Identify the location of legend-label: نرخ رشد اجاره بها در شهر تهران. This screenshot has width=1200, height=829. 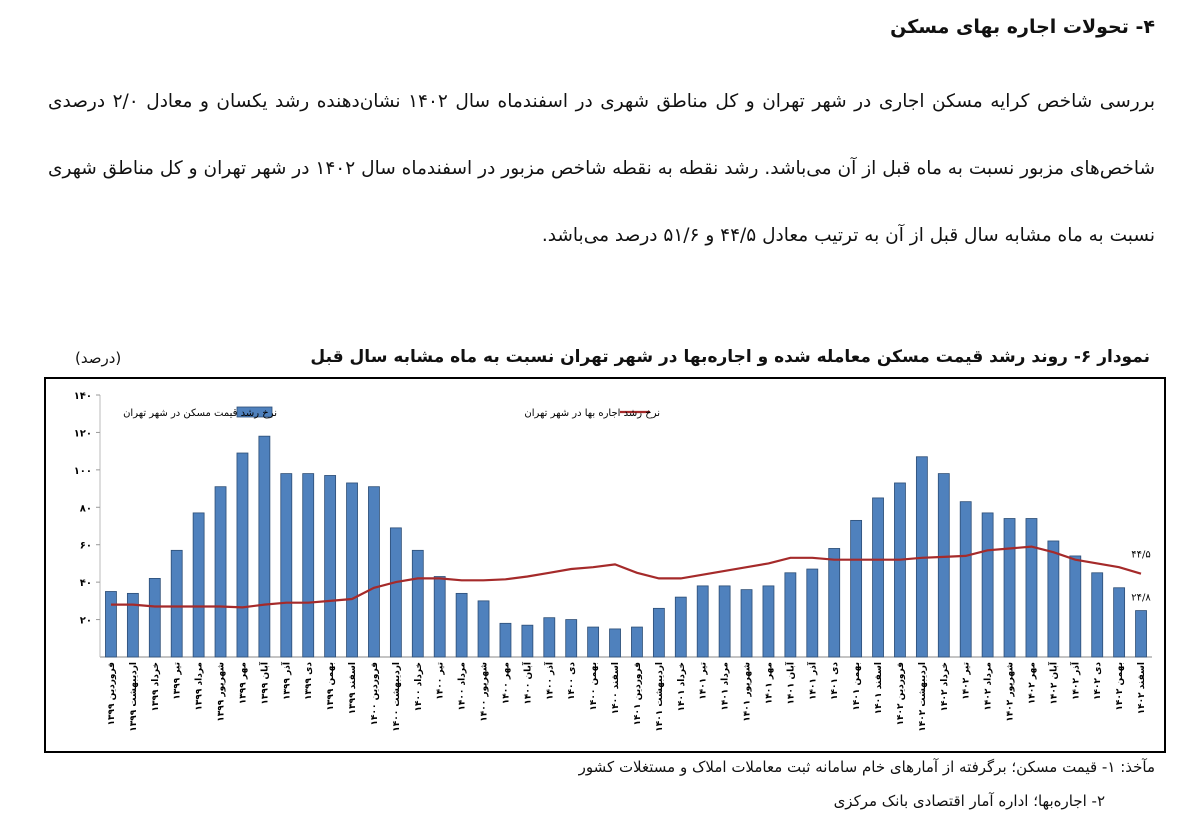
(592, 413).